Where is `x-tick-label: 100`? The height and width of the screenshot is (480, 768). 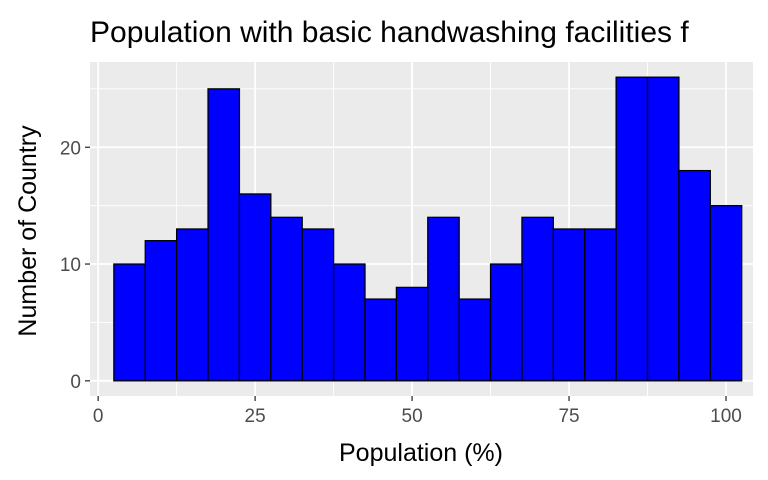
x-tick-label: 100 is located at coordinates (726, 416).